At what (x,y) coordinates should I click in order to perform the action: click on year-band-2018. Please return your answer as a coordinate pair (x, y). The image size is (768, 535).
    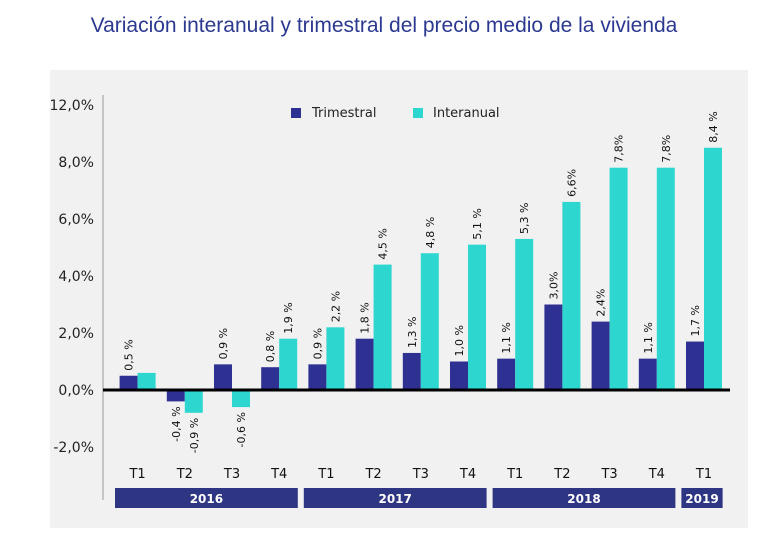
    Looking at the image, I should click on (584, 498).